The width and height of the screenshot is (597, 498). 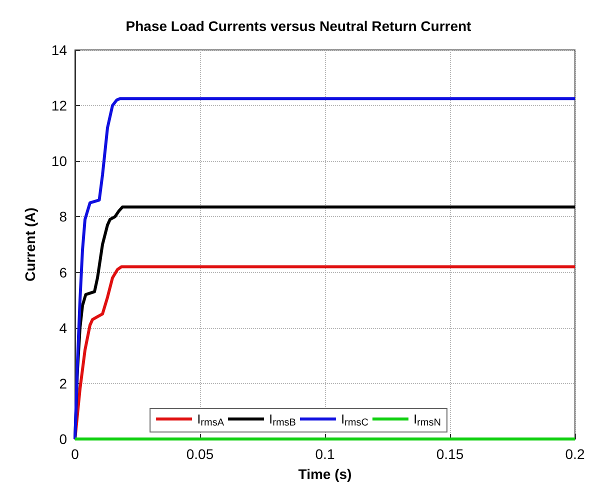 What do you see at coordinates (63, 272) in the screenshot?
I see `y-tick-label: 6` at bounding box center [63, 272].